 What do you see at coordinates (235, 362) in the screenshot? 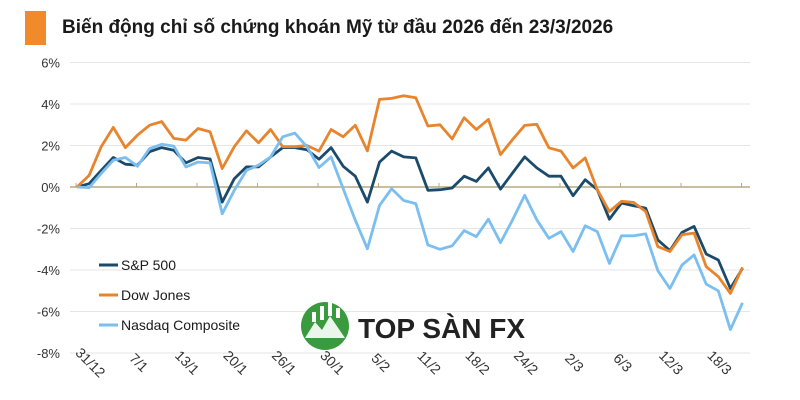
I see `x-tick-label: 20/1` at bounding box center [235, 362].